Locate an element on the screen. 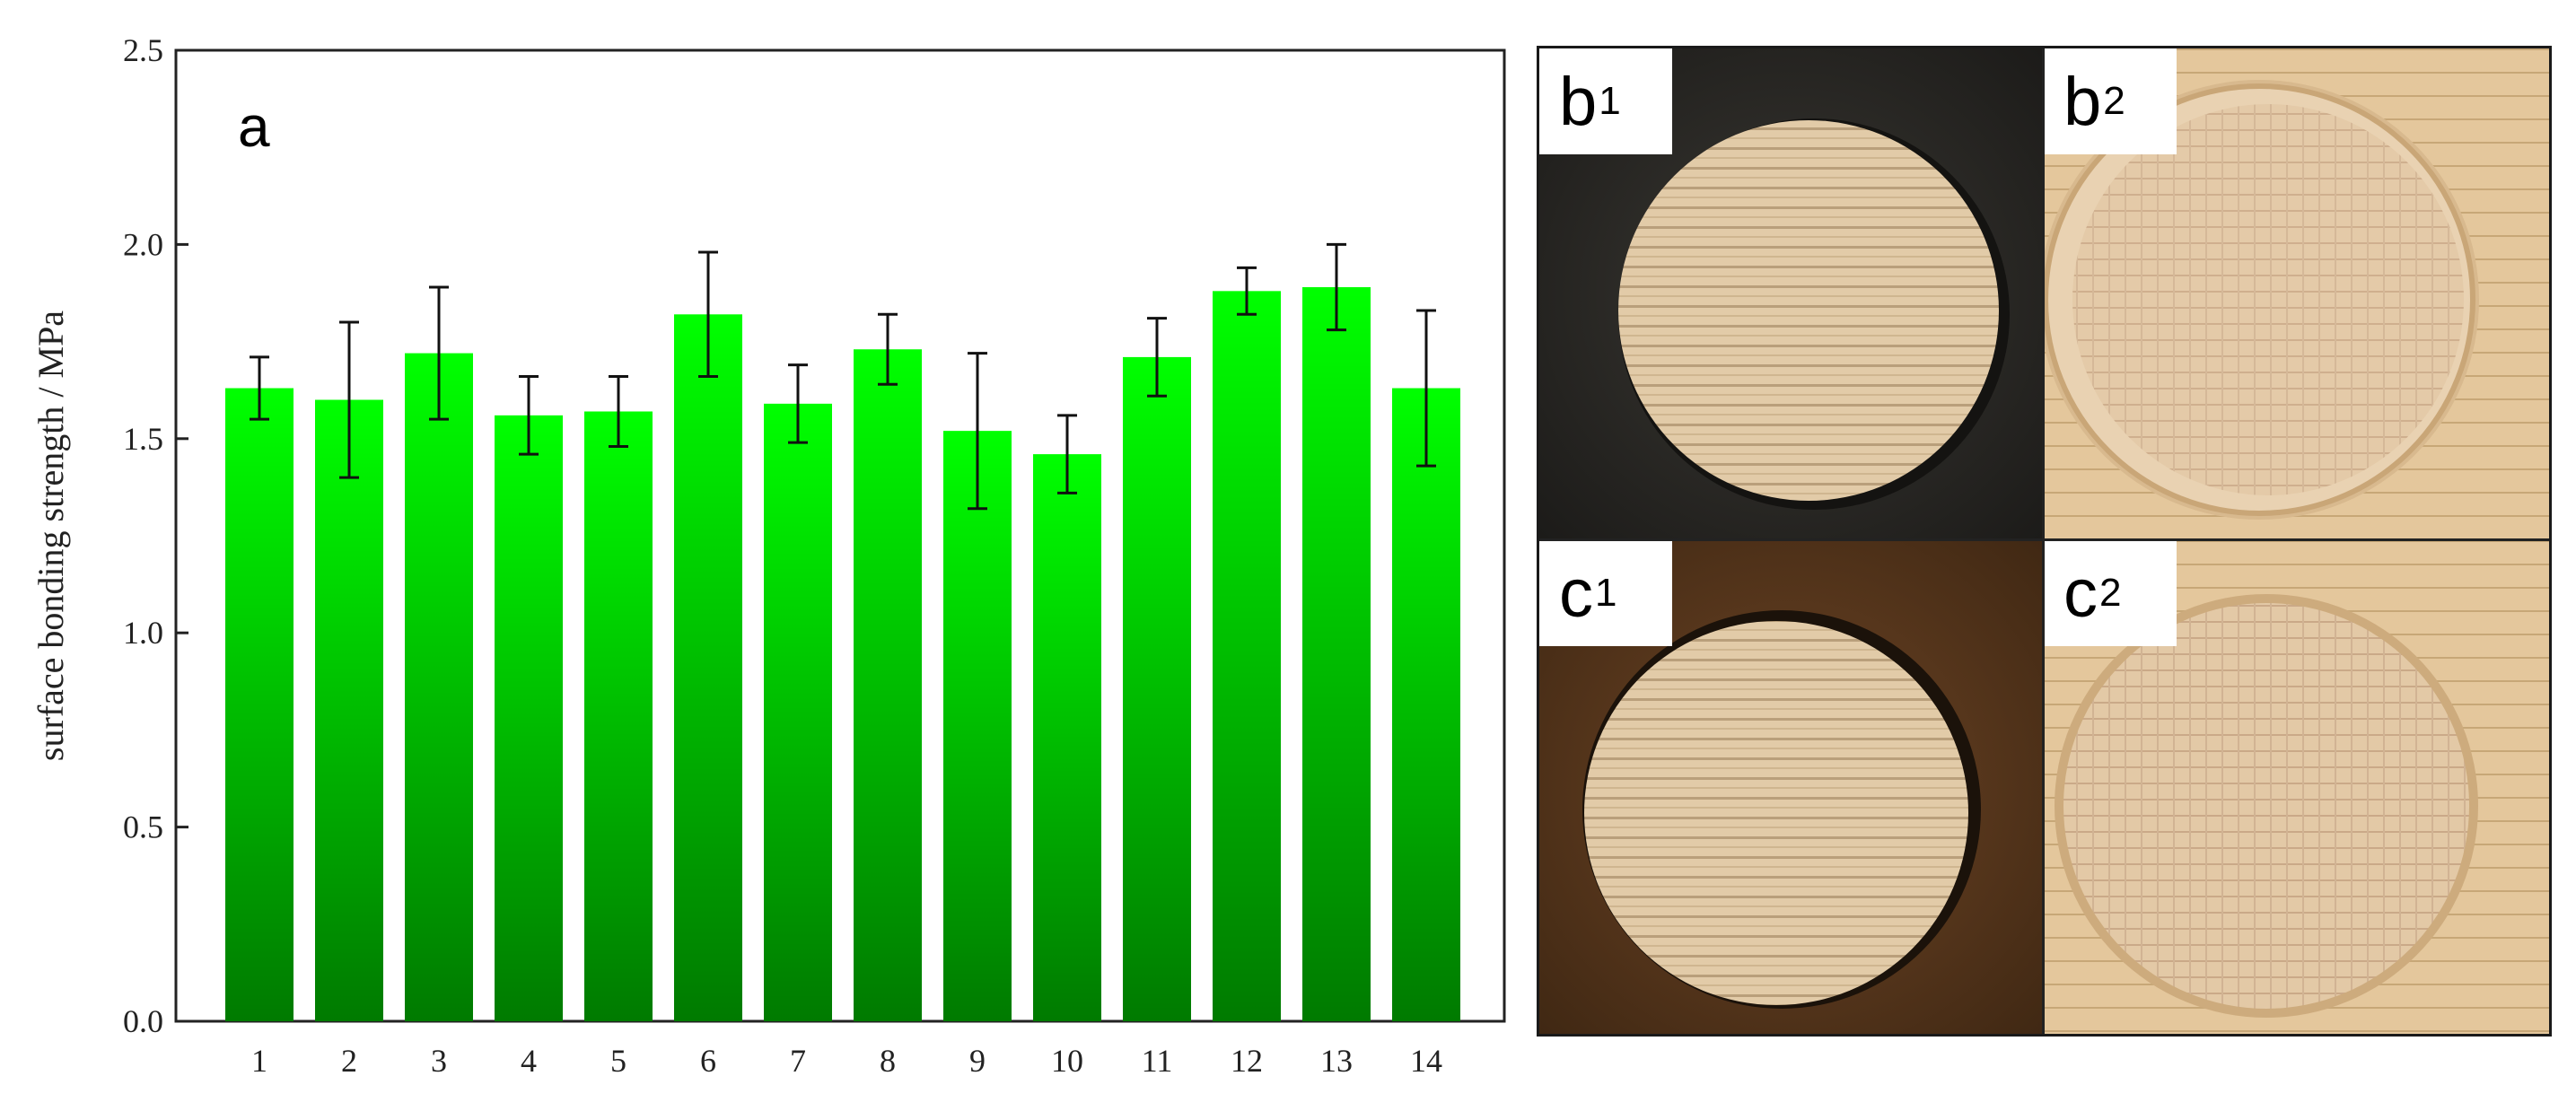 Image resolution: width=2576 pixels, height=1111 pixels. x-tick-label-8: 8 is located at coordinates (888, 1061).